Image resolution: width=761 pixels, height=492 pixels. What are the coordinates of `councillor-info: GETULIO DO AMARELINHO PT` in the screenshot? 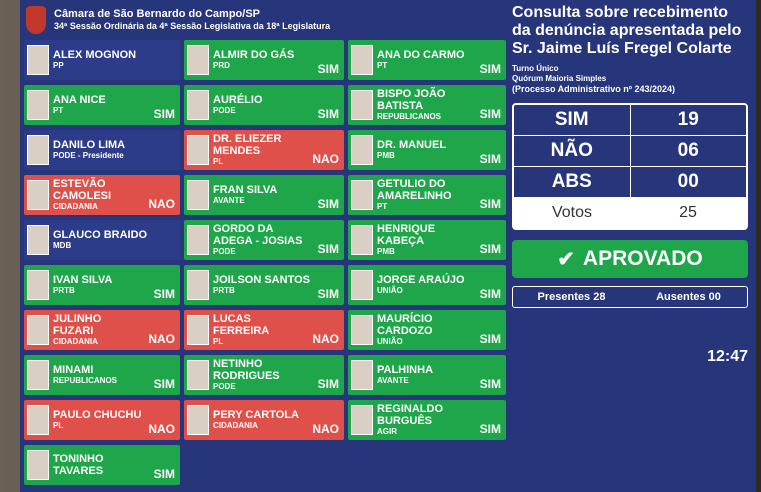 It's located at (426, 195).